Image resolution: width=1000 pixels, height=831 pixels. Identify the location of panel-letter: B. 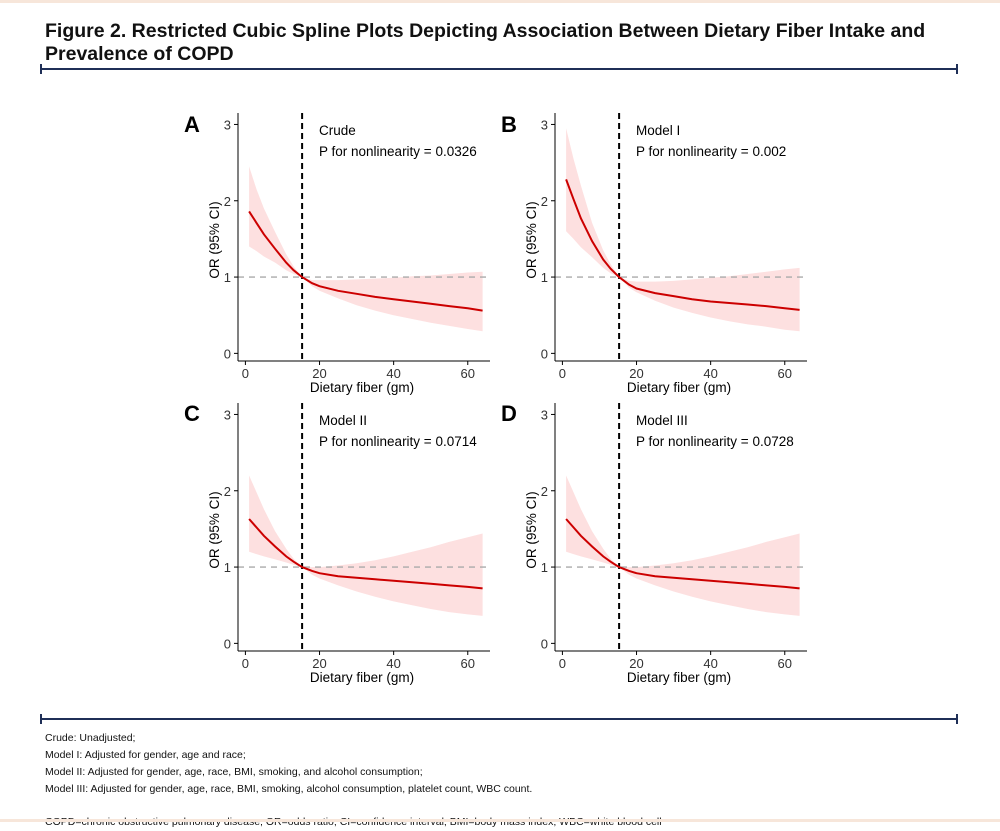
(509, 124).